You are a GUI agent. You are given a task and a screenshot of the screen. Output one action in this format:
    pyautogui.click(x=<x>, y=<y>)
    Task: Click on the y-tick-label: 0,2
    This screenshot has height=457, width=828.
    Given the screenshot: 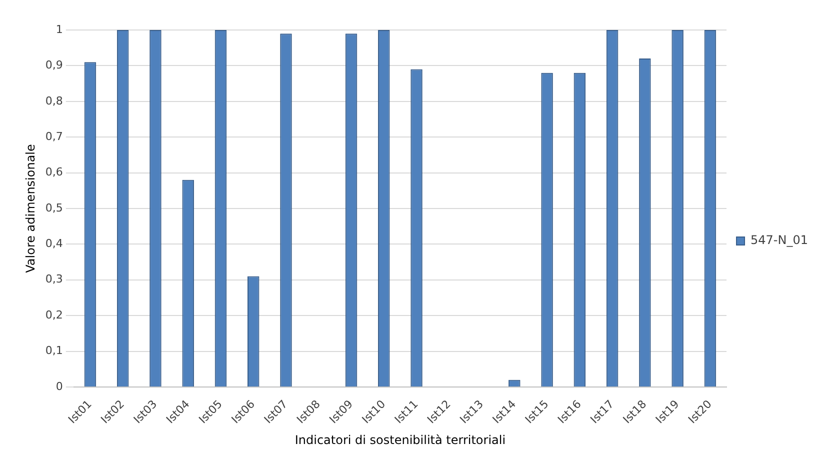 What is the action you would take?
    pyautogui.click(x=54, y=315)
    